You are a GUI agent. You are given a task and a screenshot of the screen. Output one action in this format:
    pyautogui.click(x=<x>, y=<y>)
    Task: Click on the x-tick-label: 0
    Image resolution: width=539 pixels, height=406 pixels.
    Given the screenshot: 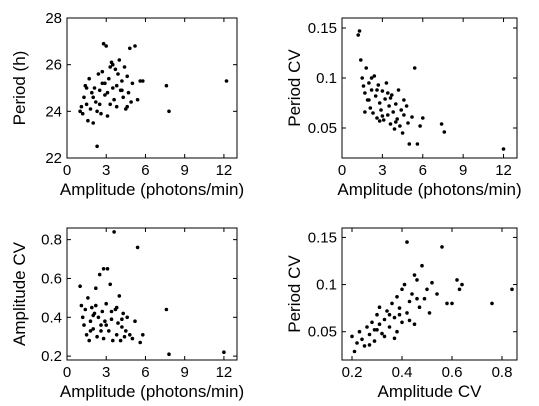 What is the action you would take?
    pyautogui.click(x=67, y=170)
    